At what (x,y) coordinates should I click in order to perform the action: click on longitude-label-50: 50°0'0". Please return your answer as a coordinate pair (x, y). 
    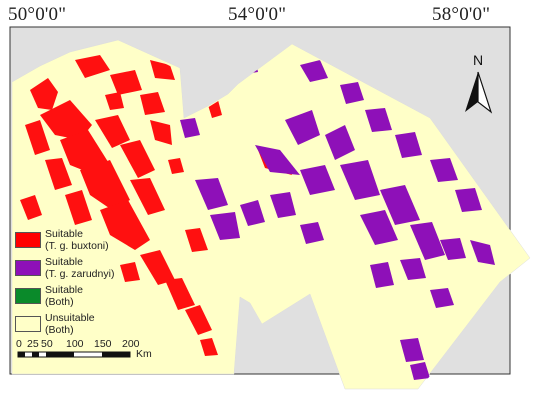
    Looking at the image, I should click on (37, 14).